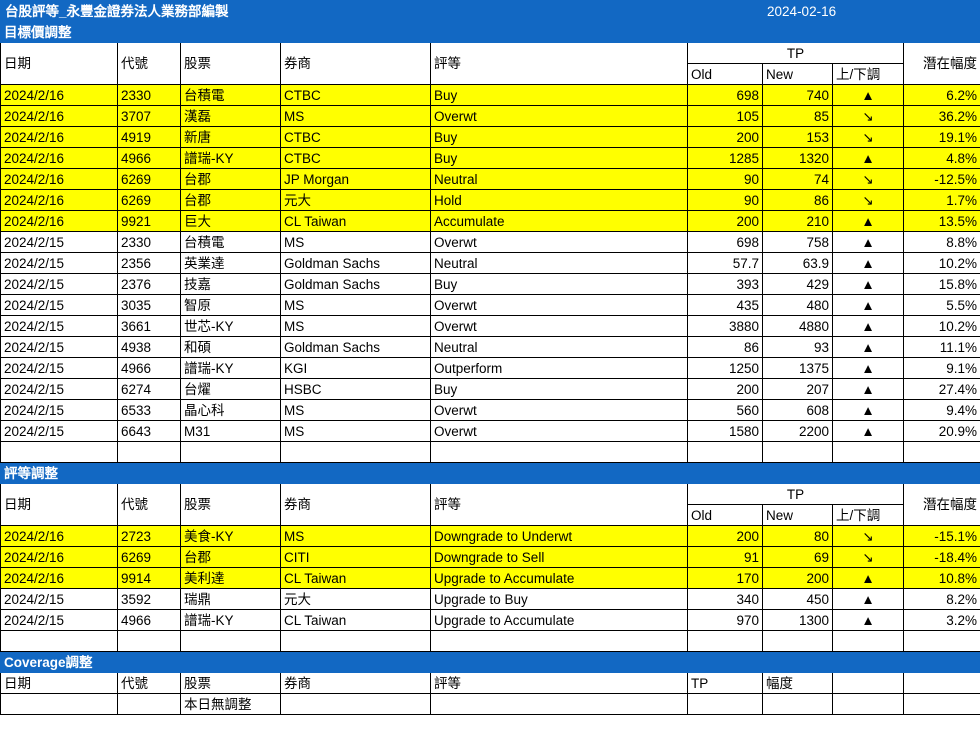  I want to click on cell-rating: Downgrade to Sell, so click(559, 557).